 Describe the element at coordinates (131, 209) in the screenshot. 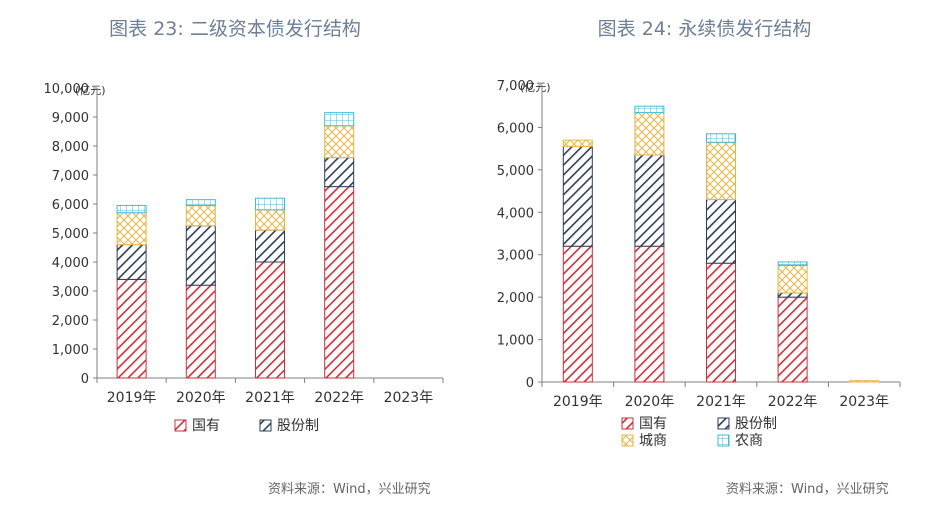

I see `bar-segment-nongshang-2019-` at that location.